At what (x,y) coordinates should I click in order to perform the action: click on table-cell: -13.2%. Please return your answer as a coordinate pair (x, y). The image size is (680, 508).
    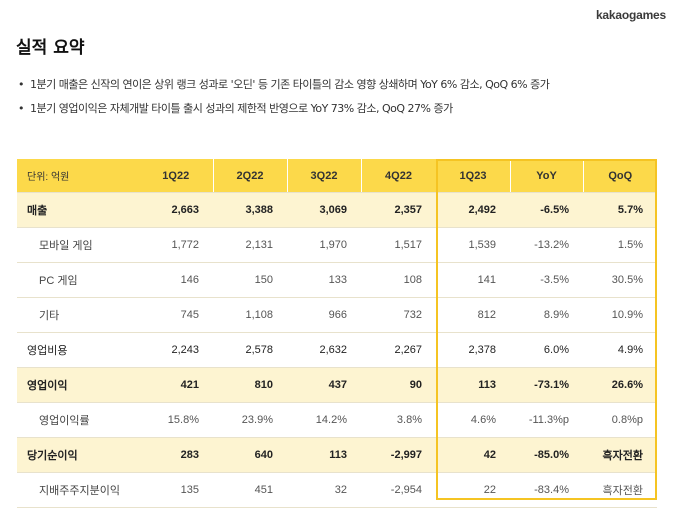
    Looking at the image, I should click on (546, 245).